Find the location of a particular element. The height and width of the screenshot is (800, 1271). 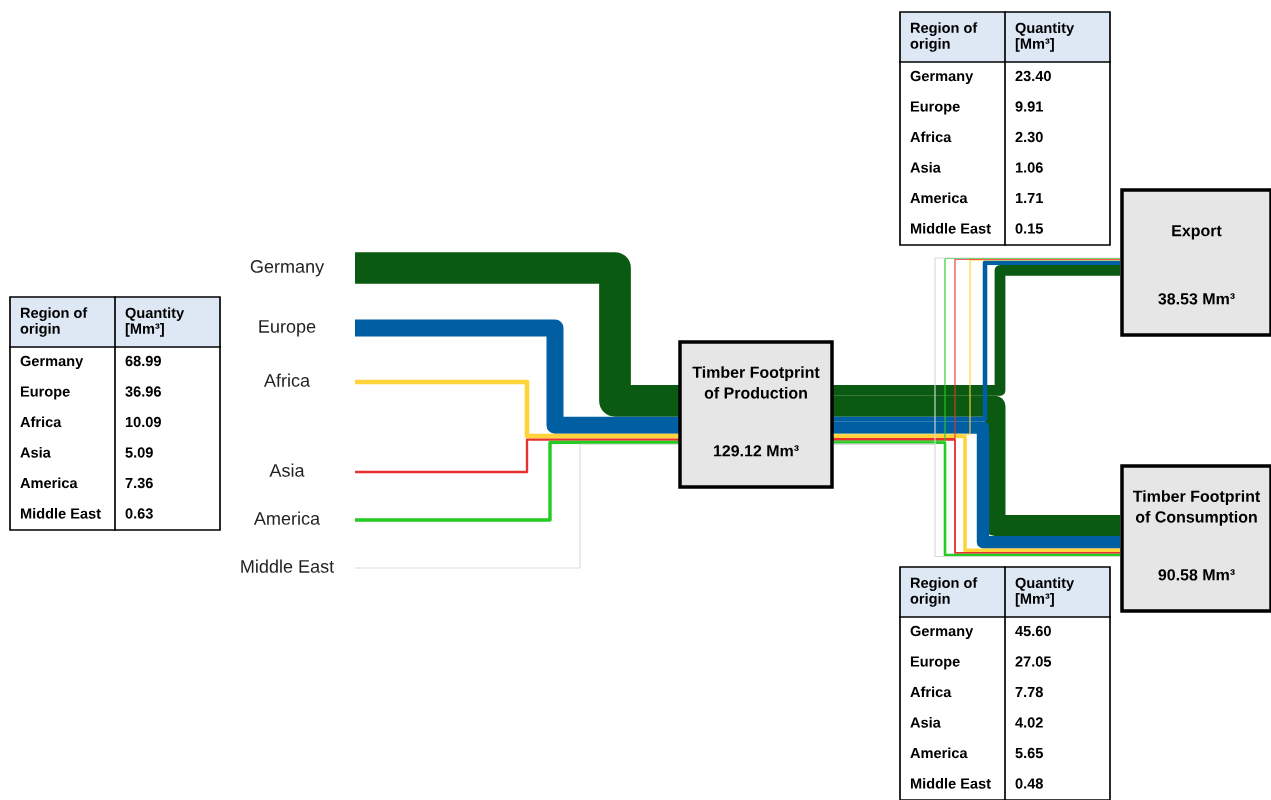

data-label: 5.65 is located at coordinates (1029, 753).